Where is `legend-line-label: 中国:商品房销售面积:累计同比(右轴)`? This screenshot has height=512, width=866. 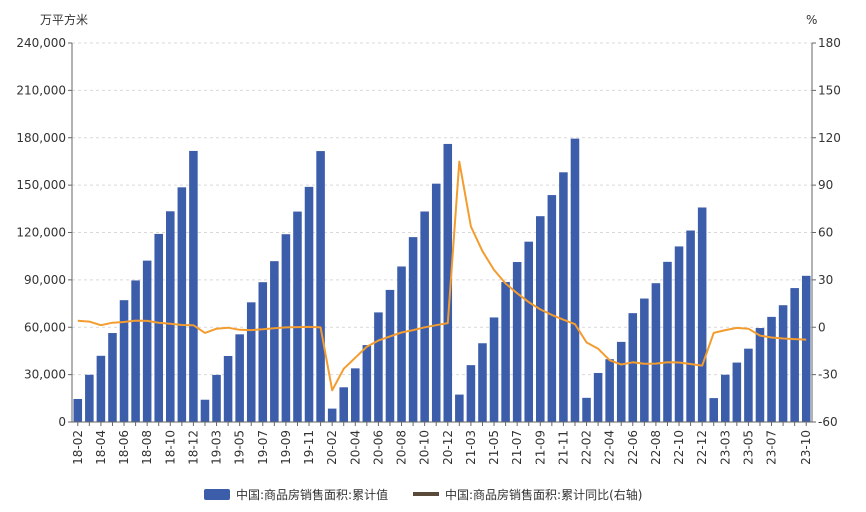 legend-line-label: 中国:商品房销售面积:累计同比(右轴) is located at coordinates (543, 494).